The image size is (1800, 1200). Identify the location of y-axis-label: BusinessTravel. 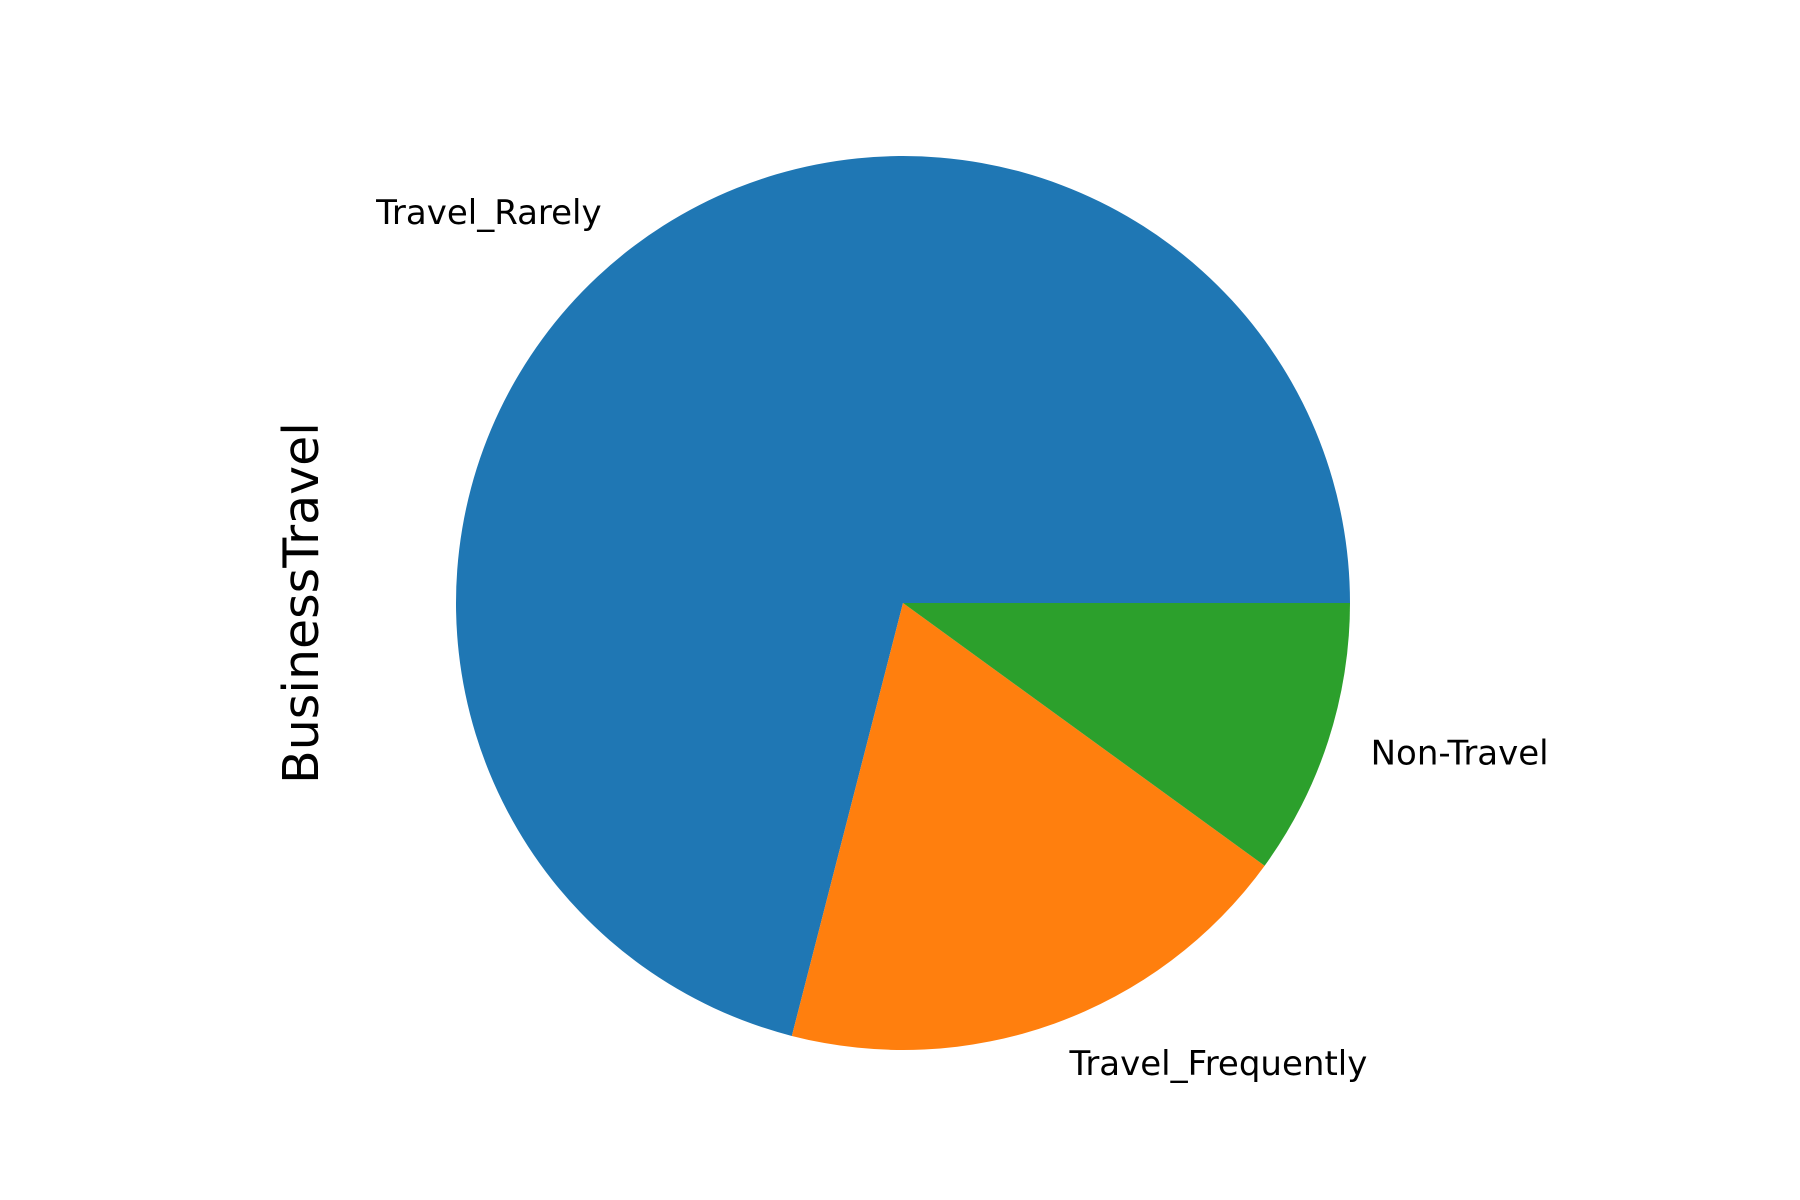
(301, 603).